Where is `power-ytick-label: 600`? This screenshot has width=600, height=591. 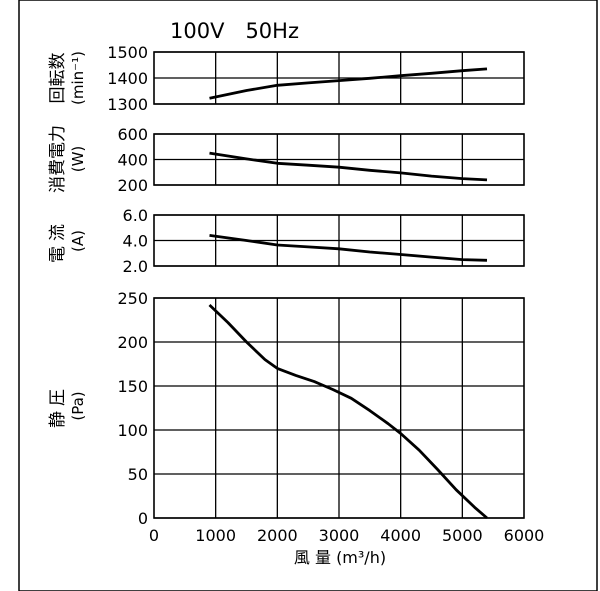 power-ytick-label: 600 is located at coordinates (132, 134).